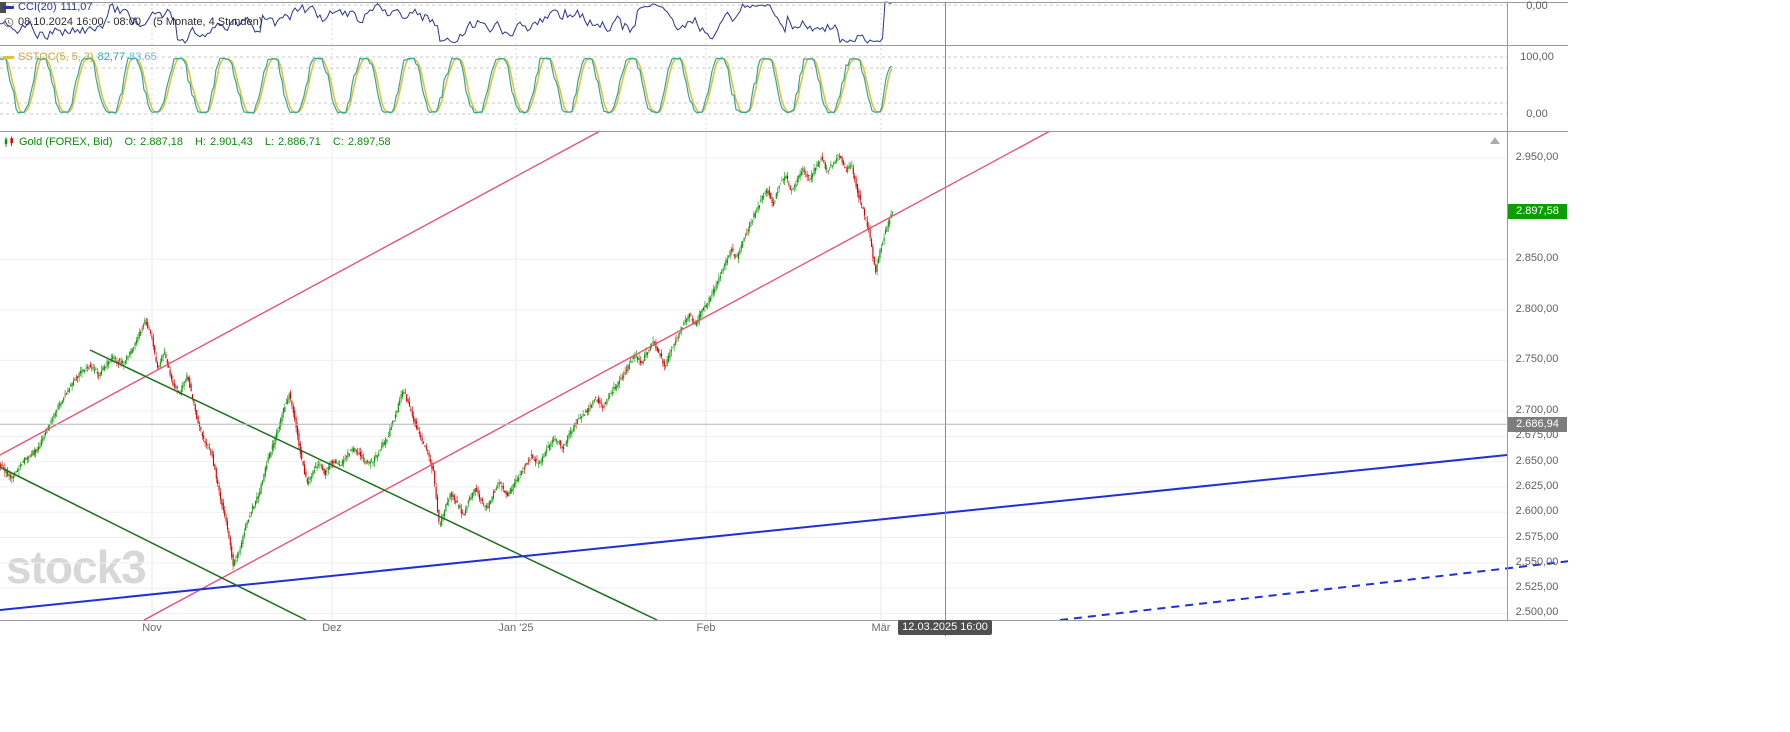 The width and height of the screenshot is (1790, 732). Describe the element at coordinates (37, 7) in the screenshot. I see `cci-label: CCI(20)` at that location.